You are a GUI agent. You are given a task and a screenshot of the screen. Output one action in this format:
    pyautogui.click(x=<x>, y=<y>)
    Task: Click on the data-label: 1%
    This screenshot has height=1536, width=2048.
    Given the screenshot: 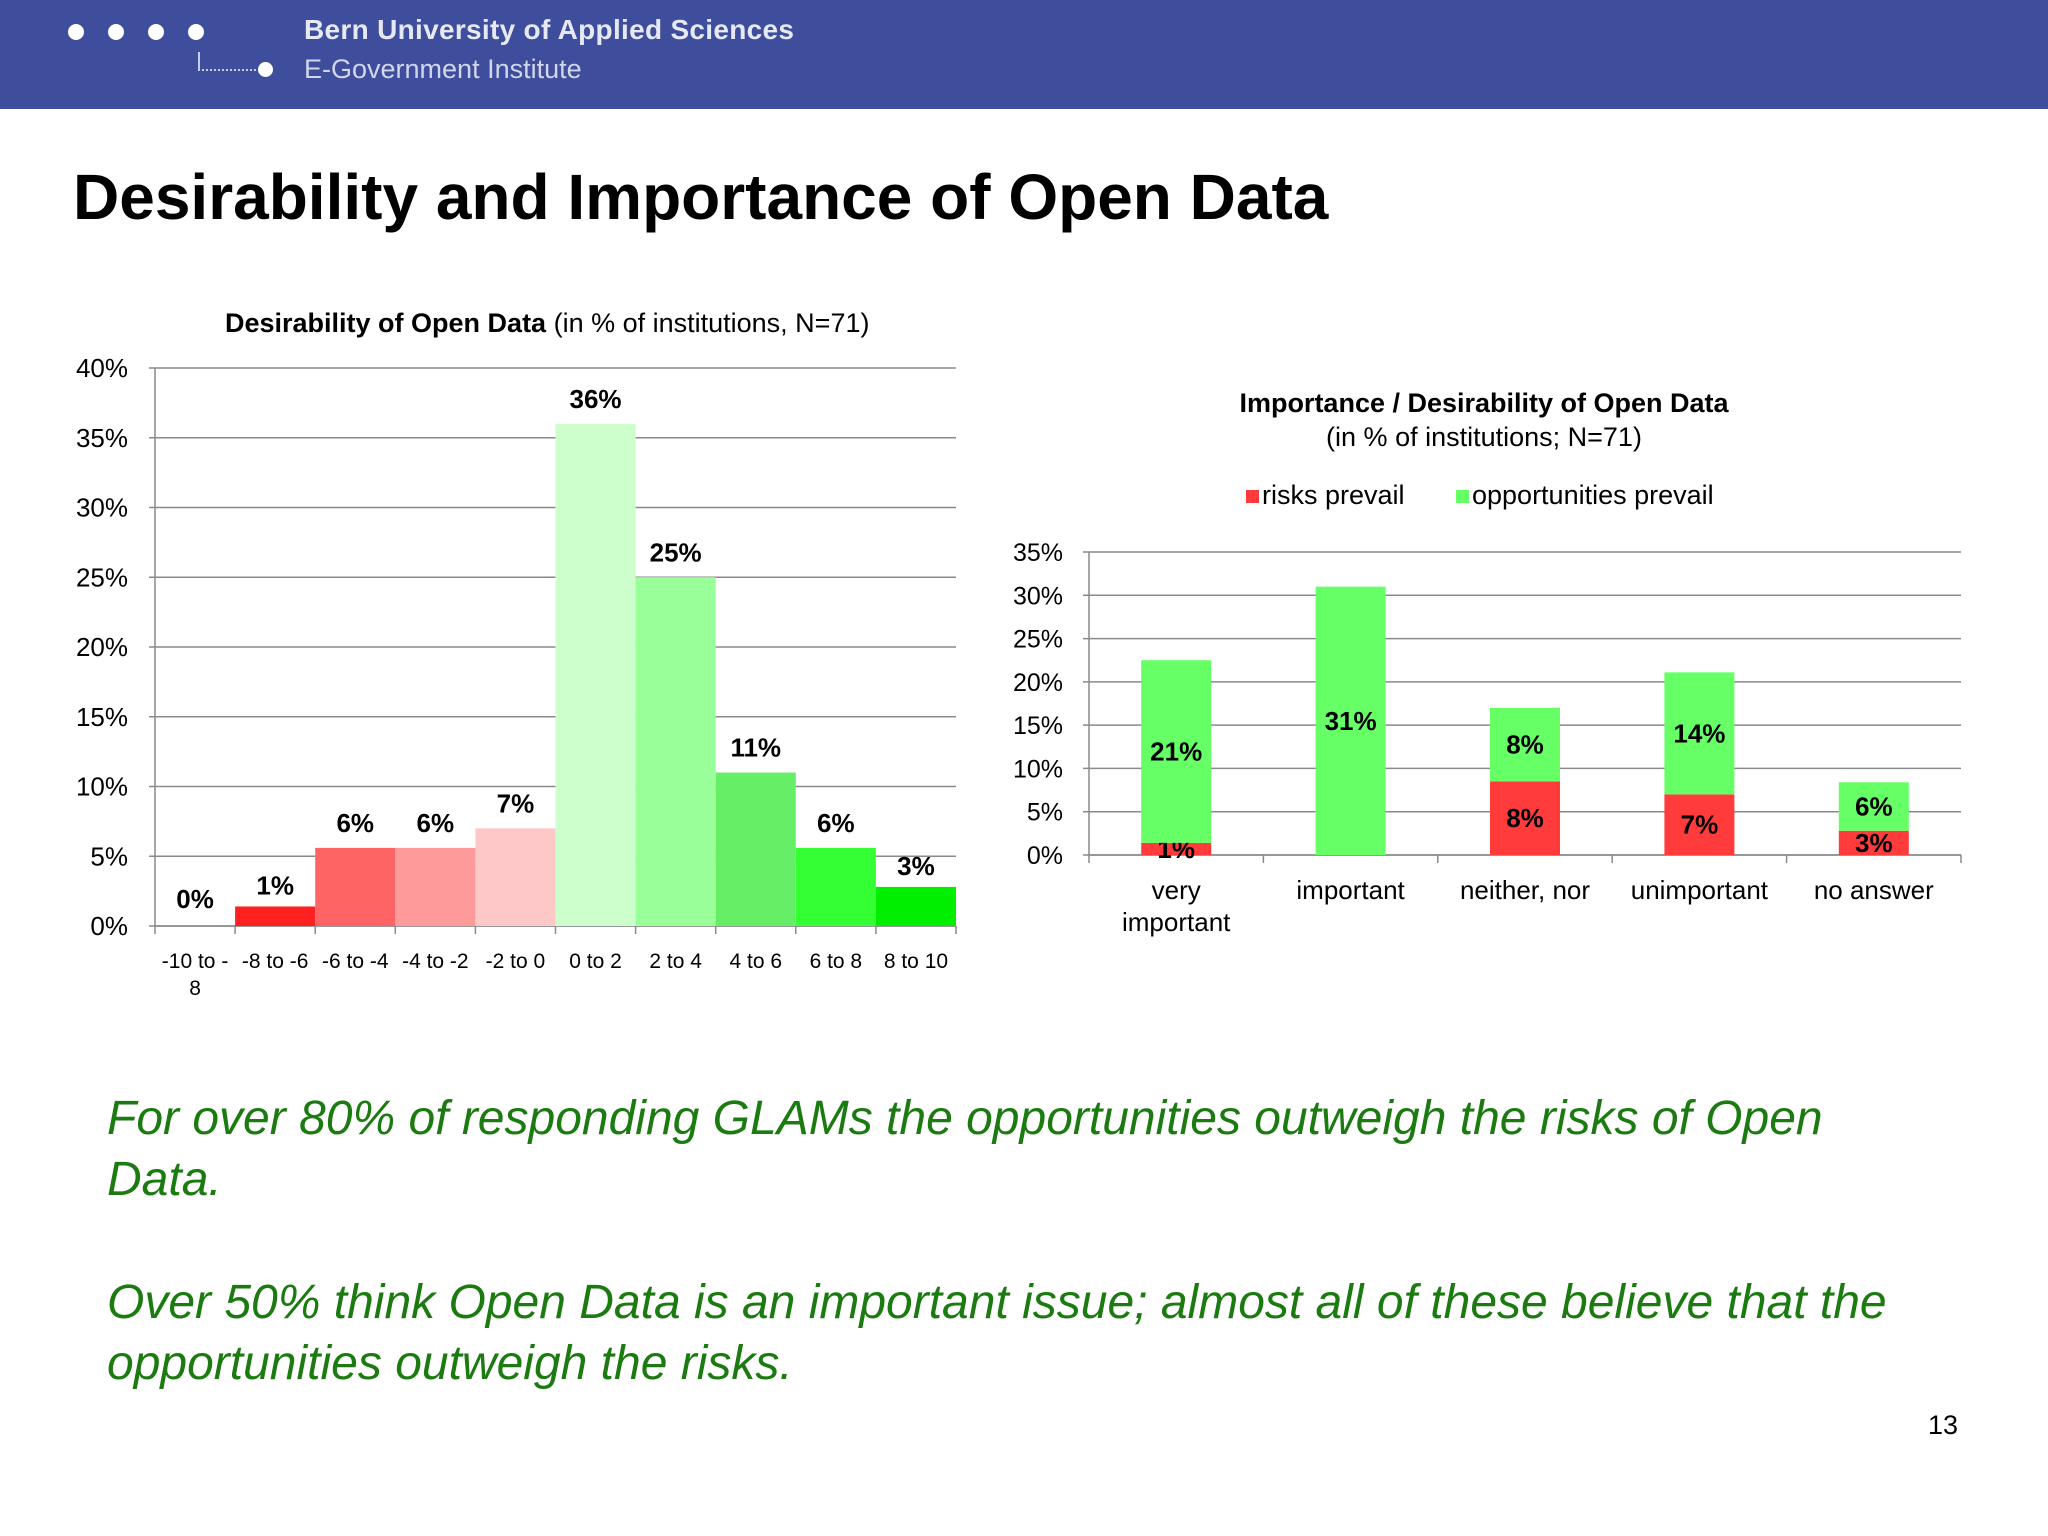 What is the action you would take?
    pyautogui.click(x=275, y=885)
    